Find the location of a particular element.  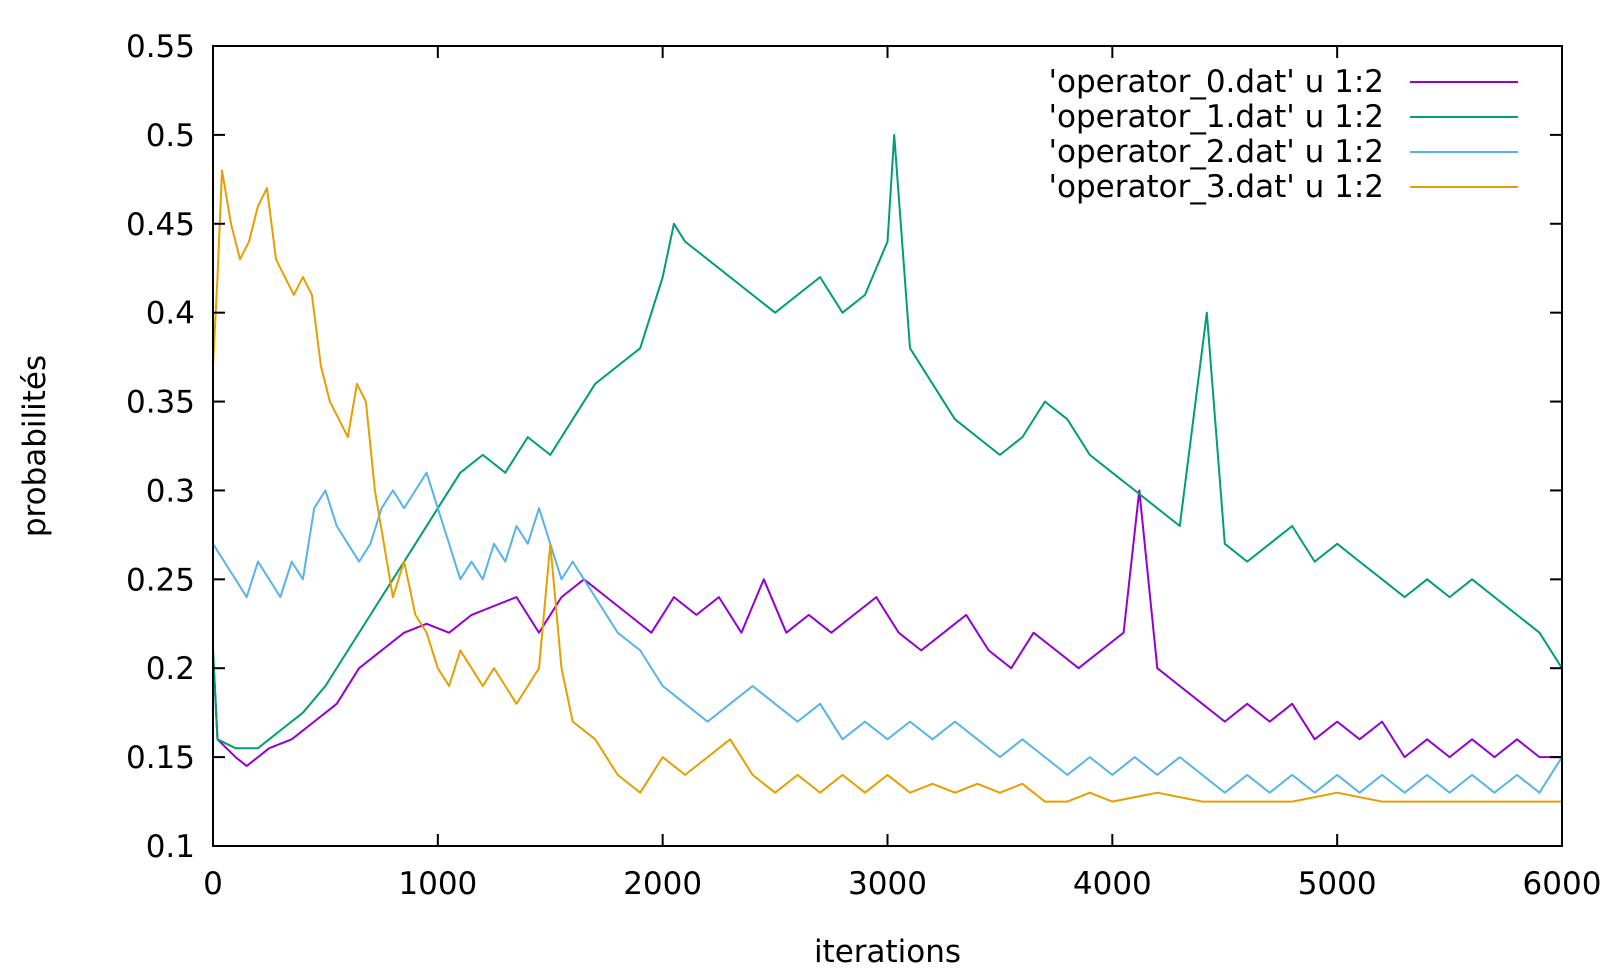

x-tick-label: 6000 is located at coordinates (1562, 884).